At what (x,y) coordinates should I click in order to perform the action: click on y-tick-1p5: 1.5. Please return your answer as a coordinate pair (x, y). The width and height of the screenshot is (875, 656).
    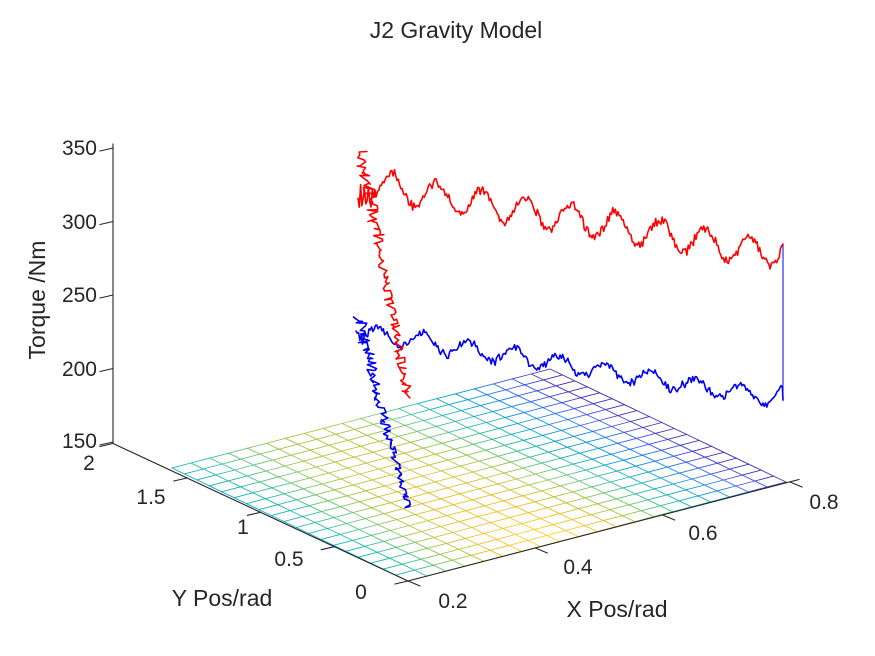
    Looking at the image, I should click on (150, 497).